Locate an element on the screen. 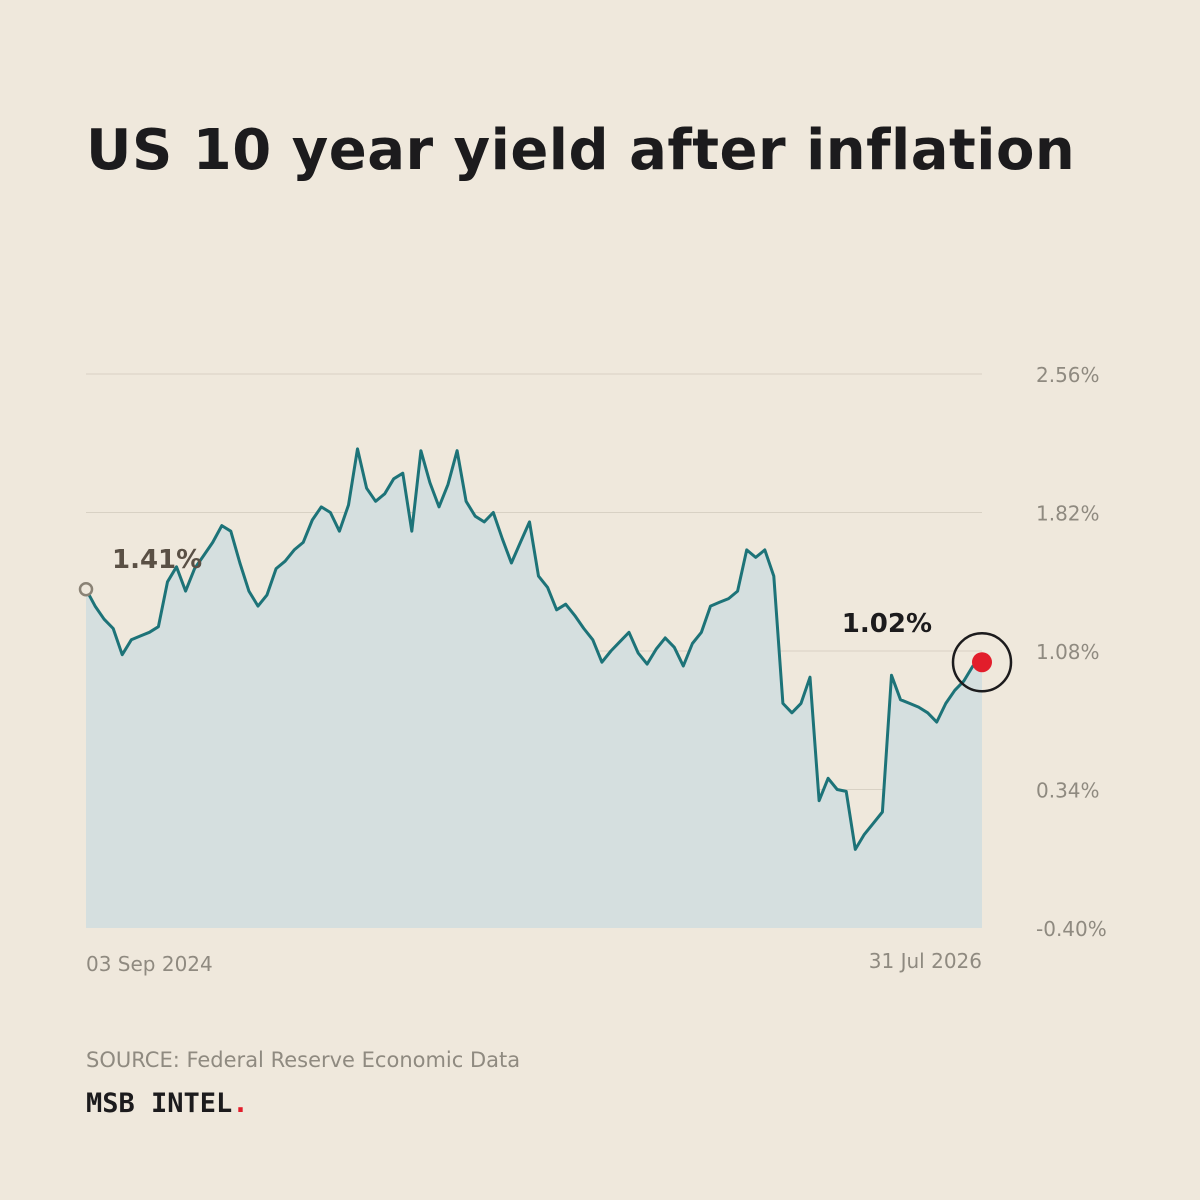  source-note: SOURCE: Federal Reserve Economic Data is located at coordinates (303, 1060).